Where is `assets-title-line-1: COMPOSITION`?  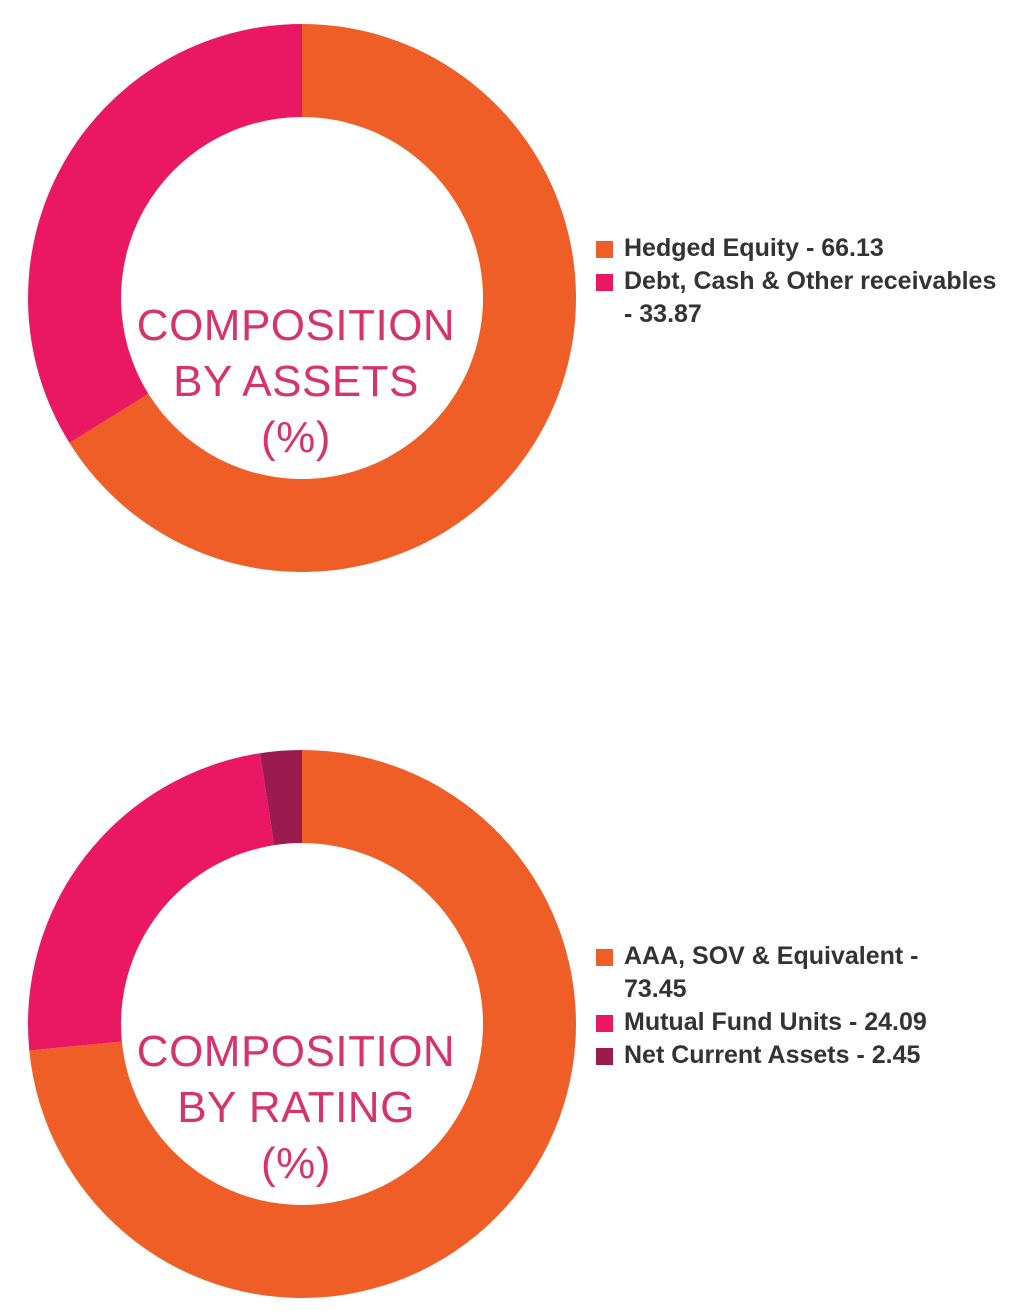 assets-title-line-1: COMPOSITION is located at coordinates (296, 325).